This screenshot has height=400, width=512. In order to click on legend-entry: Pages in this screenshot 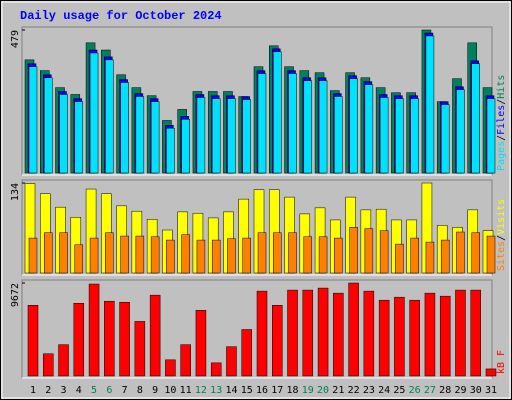, I will do `click(501, 156)`.